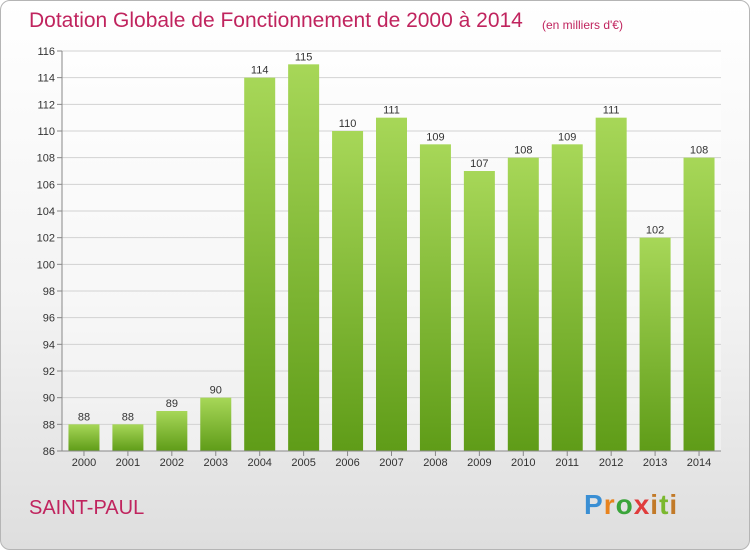 Image resolution: width=750 pixels, height=550 pixels. I want to click on x-tick-label: 2008, so click(435, 463).